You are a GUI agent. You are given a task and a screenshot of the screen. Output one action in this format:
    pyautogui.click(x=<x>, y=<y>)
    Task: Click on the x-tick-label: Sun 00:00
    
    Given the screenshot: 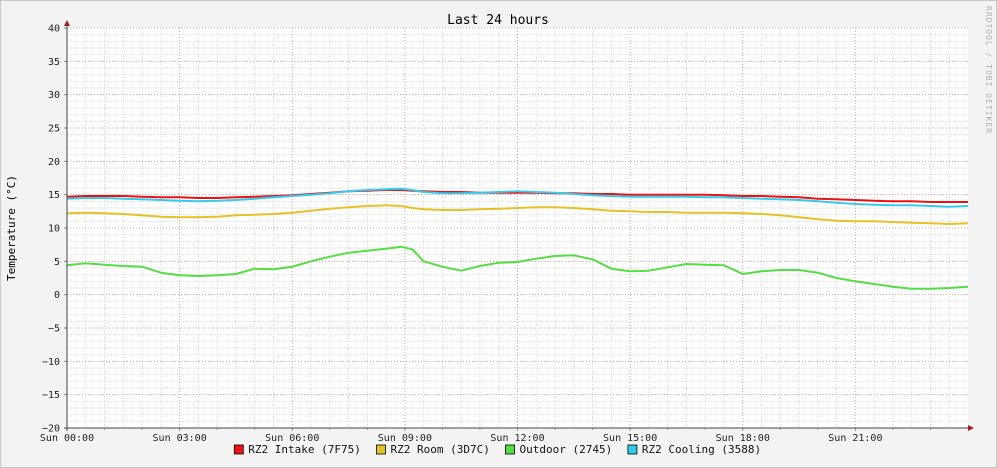 What is the action you would take?
    pyautogui.click(x=67, y=438)
    